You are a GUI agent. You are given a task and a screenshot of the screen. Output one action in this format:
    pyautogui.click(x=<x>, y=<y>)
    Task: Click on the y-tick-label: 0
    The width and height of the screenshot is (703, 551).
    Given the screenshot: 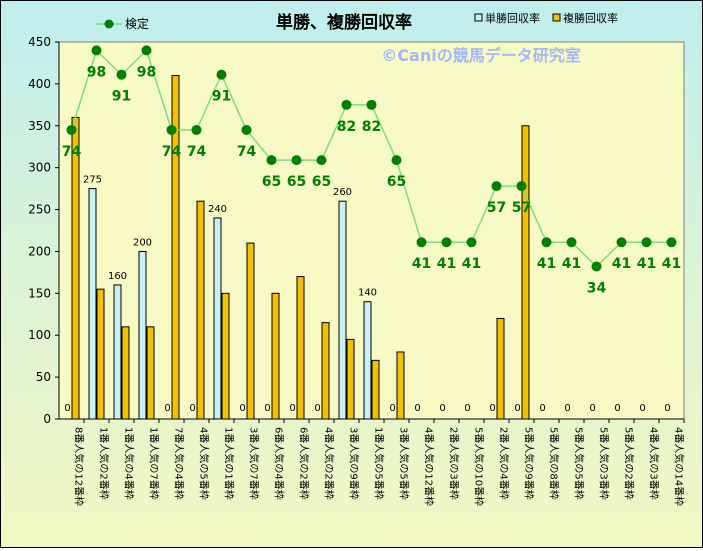 What is the action you would take?
    pyautogui.click(x=47, y=419)
    